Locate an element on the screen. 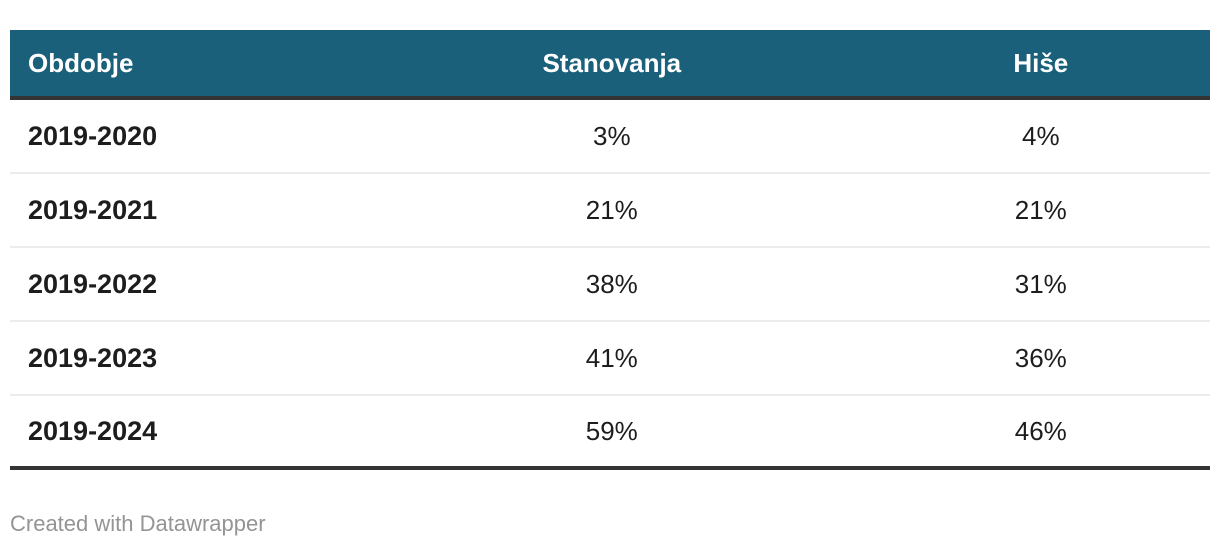 The height and width of the screenshot is (550, 1220). table-header-row: Obdobje Stanovanja Hiše is located at coordinates (610, 65).